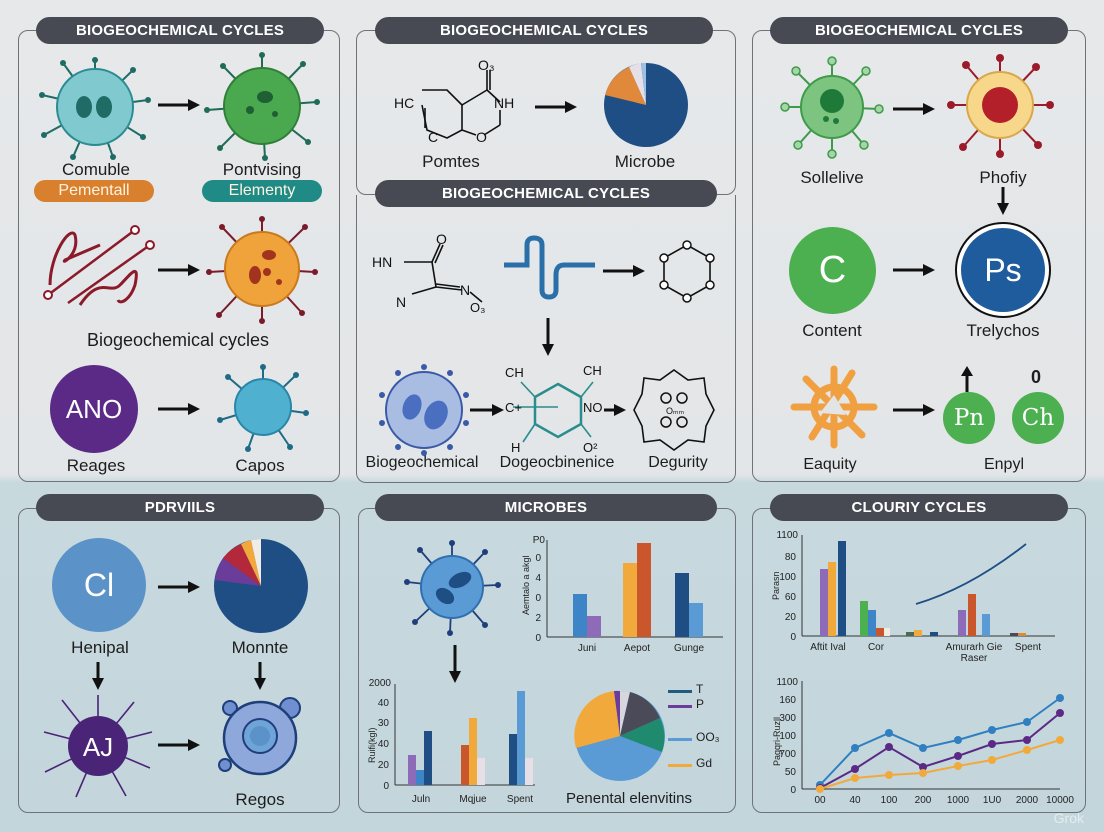 Image resolution: width=1104 pixels, height=832 pixels. What do you see at coordinates (1068, 818) in the screenshot?
I see `watermark: Grok` at bounding box center [1068, 818].